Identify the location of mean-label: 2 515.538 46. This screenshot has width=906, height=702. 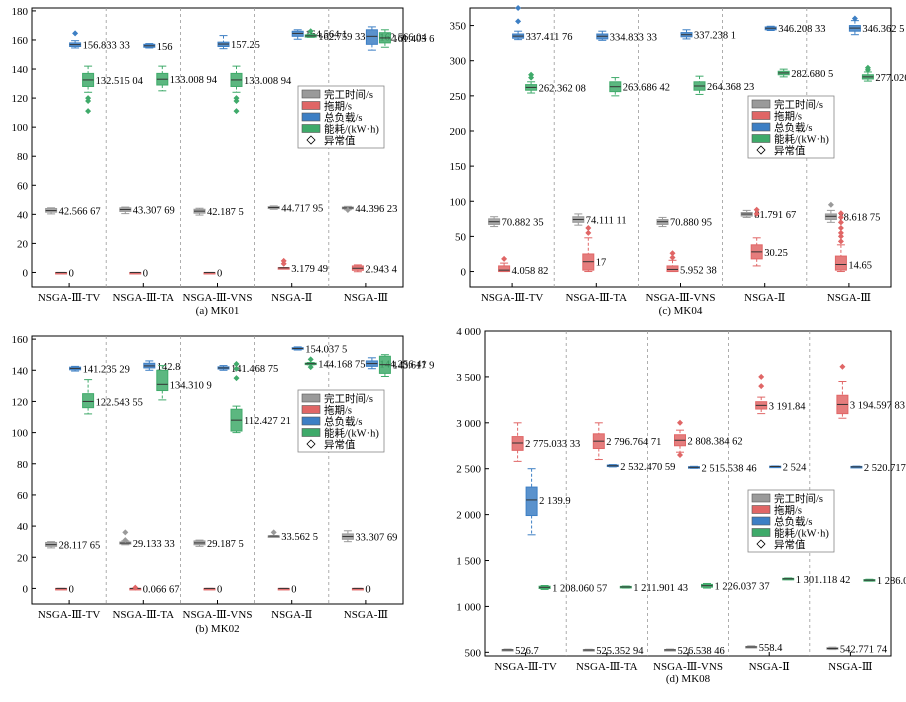
(729, 468).